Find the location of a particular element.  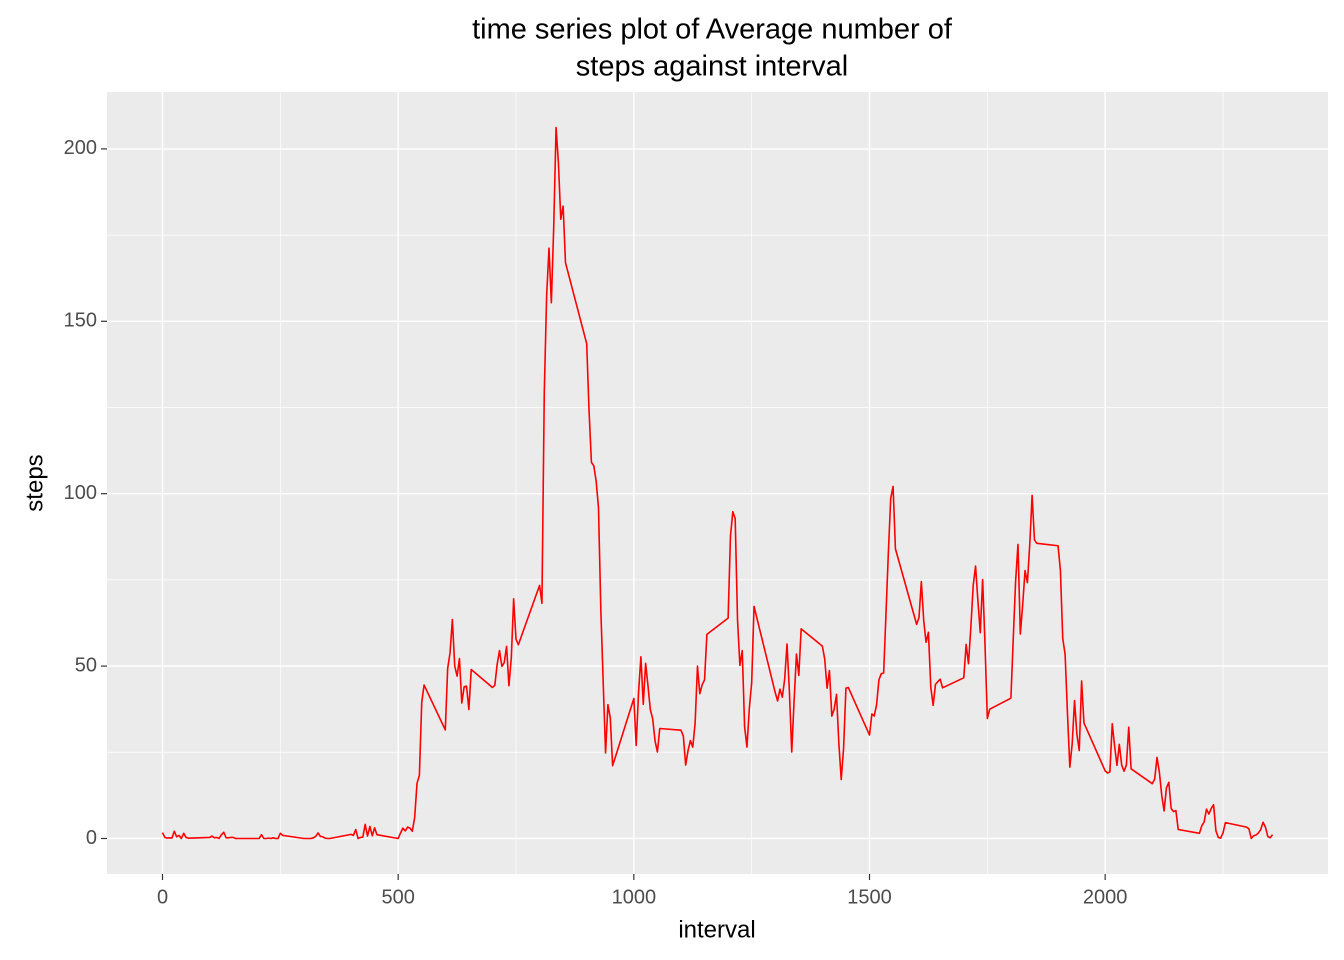

x-axis-title: interval is located at coordinates (716, 929).